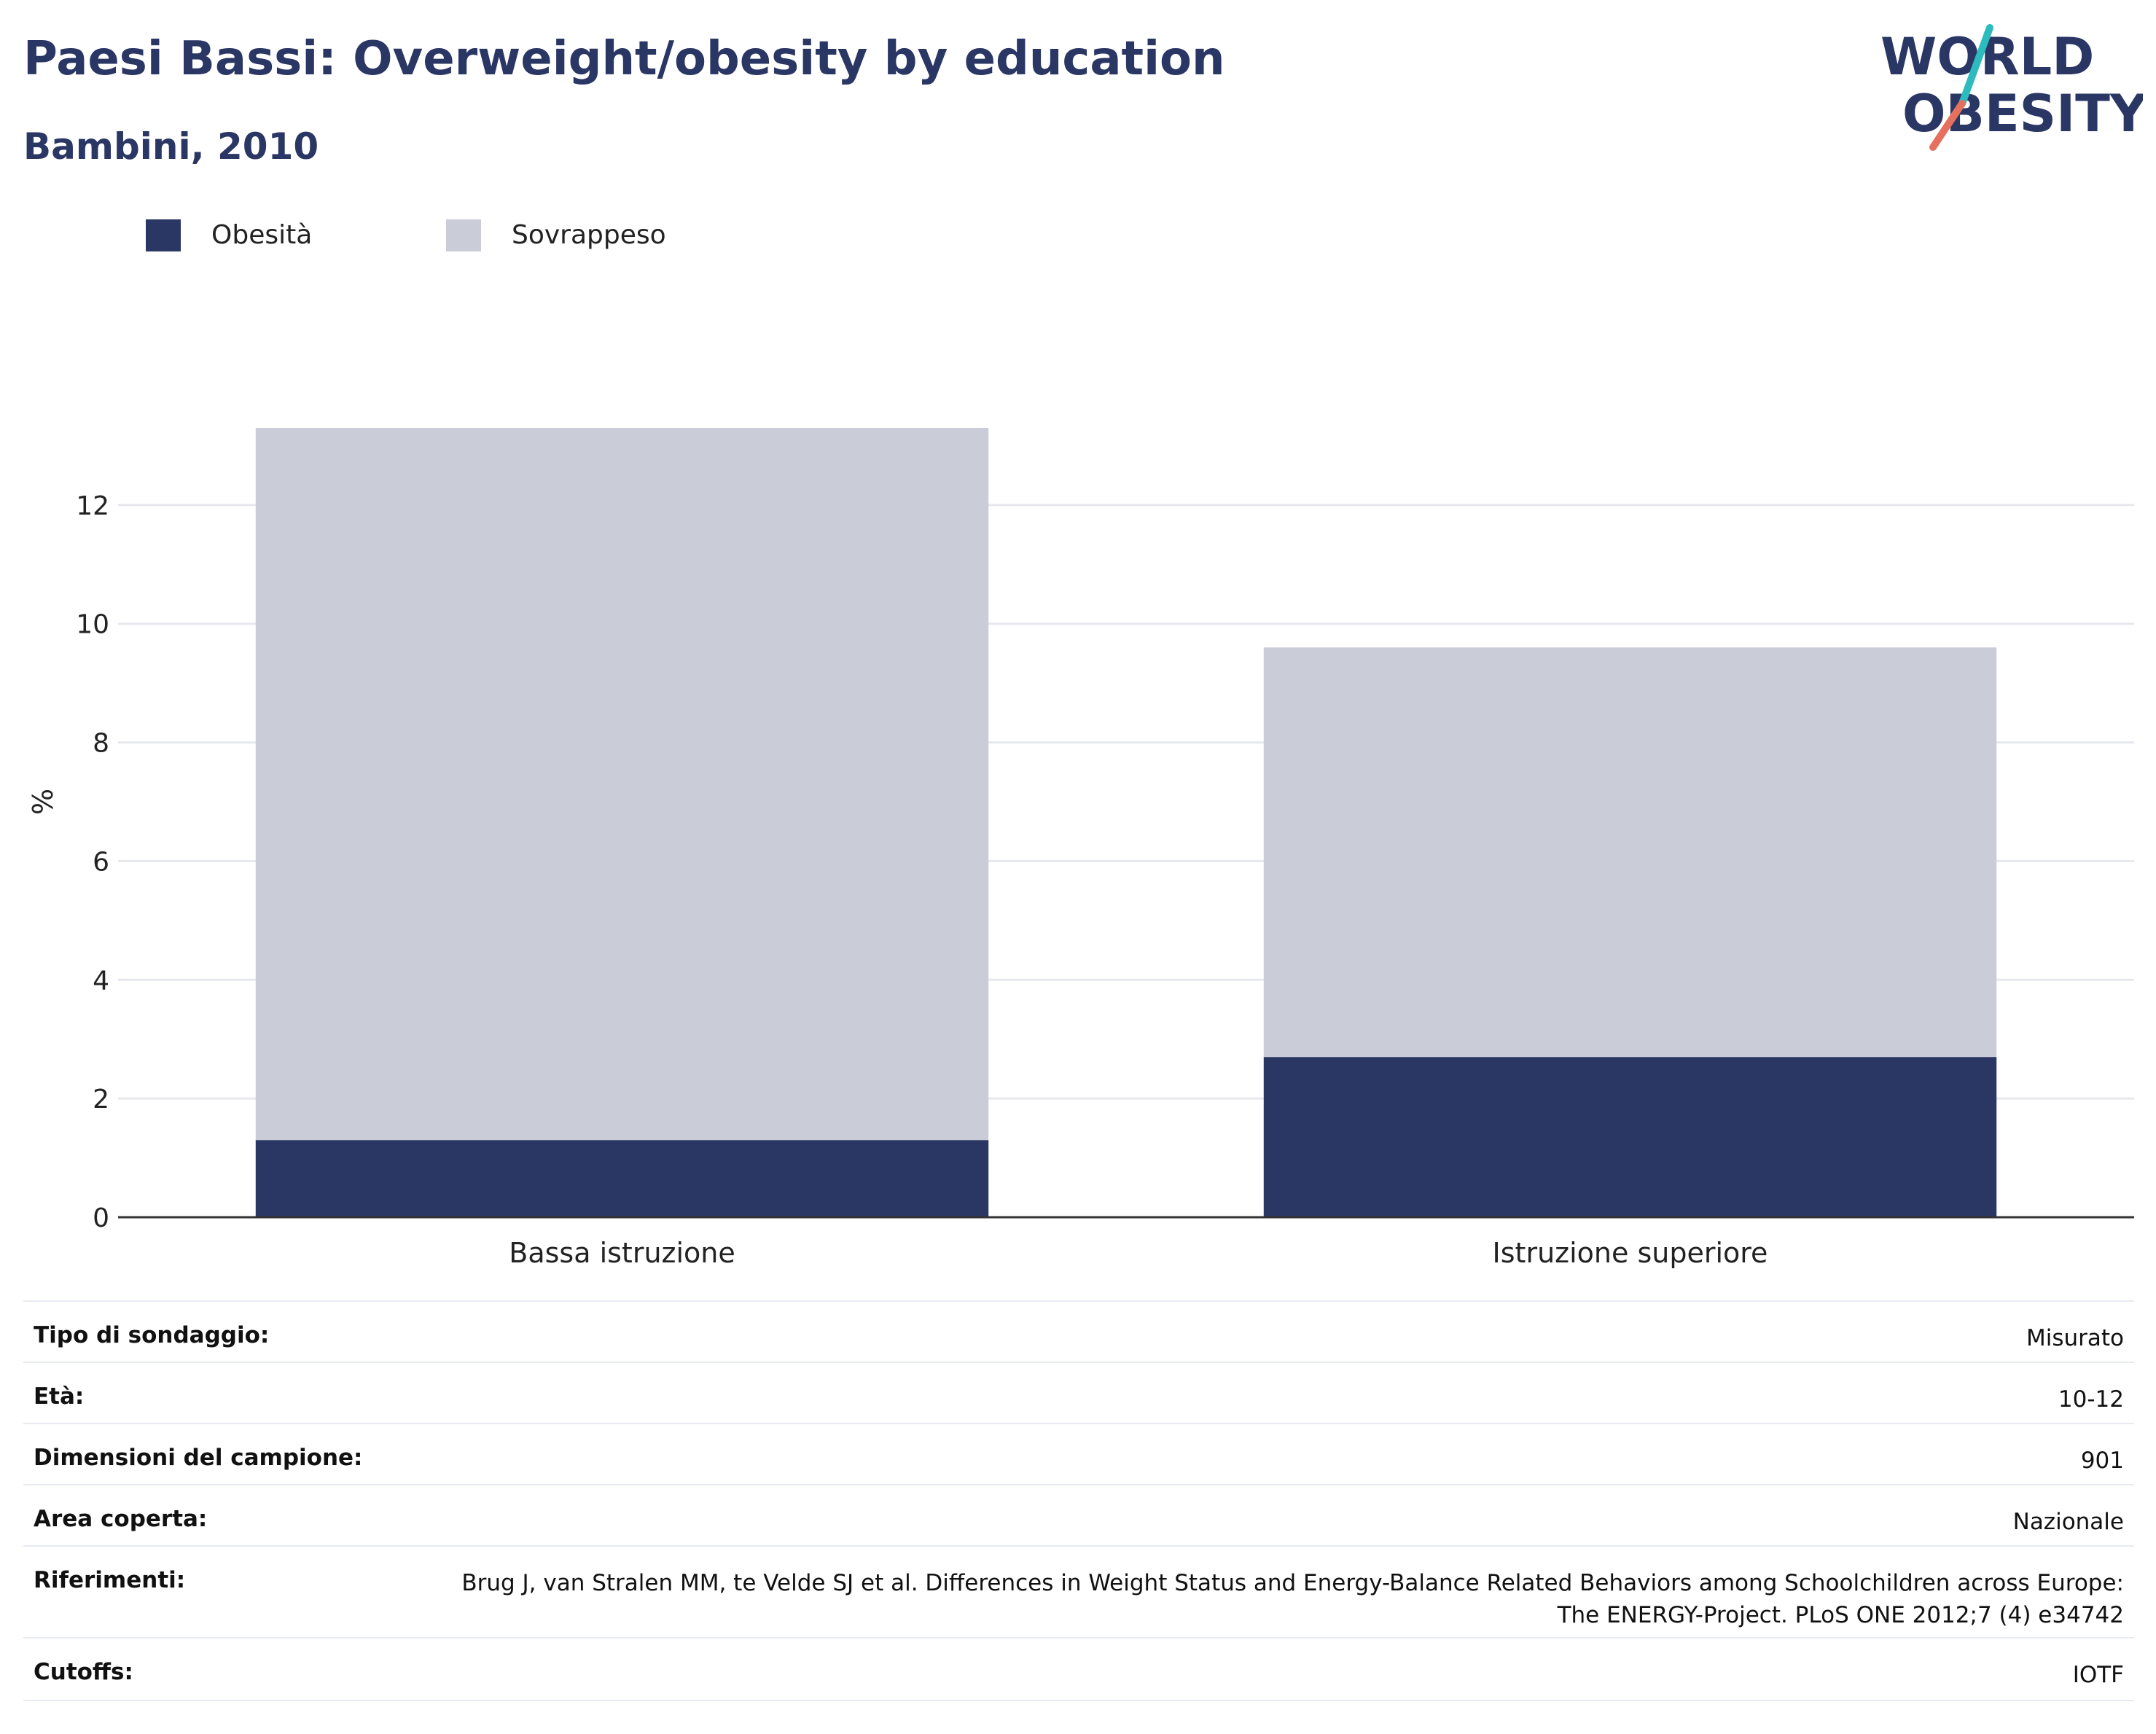 Image resolution: width=2156 pixels, height=1734 pixels. Describe the element at coordinates (2012, 88) in the screenshot. I see `world-obesity-logo: WORLD OBESITY` at that location.